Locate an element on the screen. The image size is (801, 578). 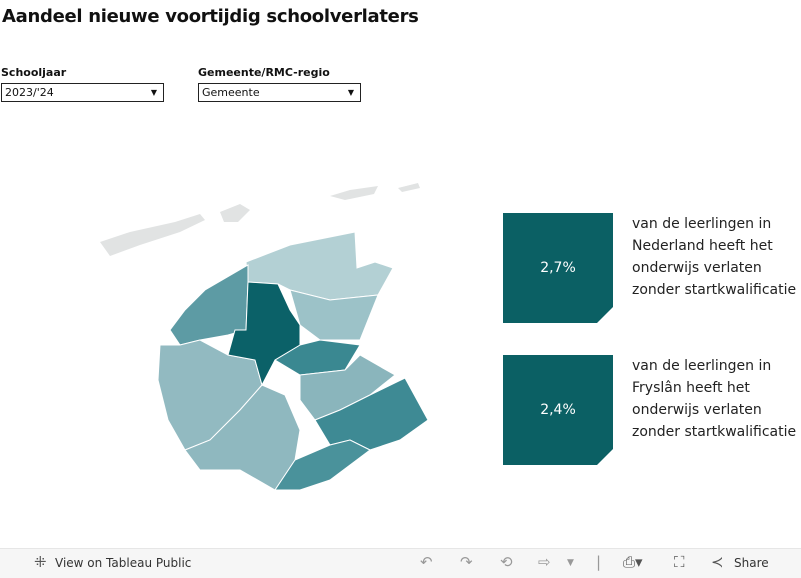
regio-label: Gemeente/RMC-regio is located at coordinates (264, 72).